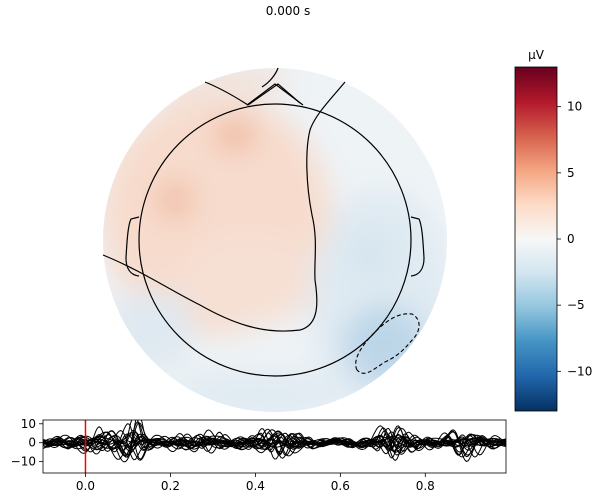  I want to click on y-tick-label: 0, so click(32, 443).